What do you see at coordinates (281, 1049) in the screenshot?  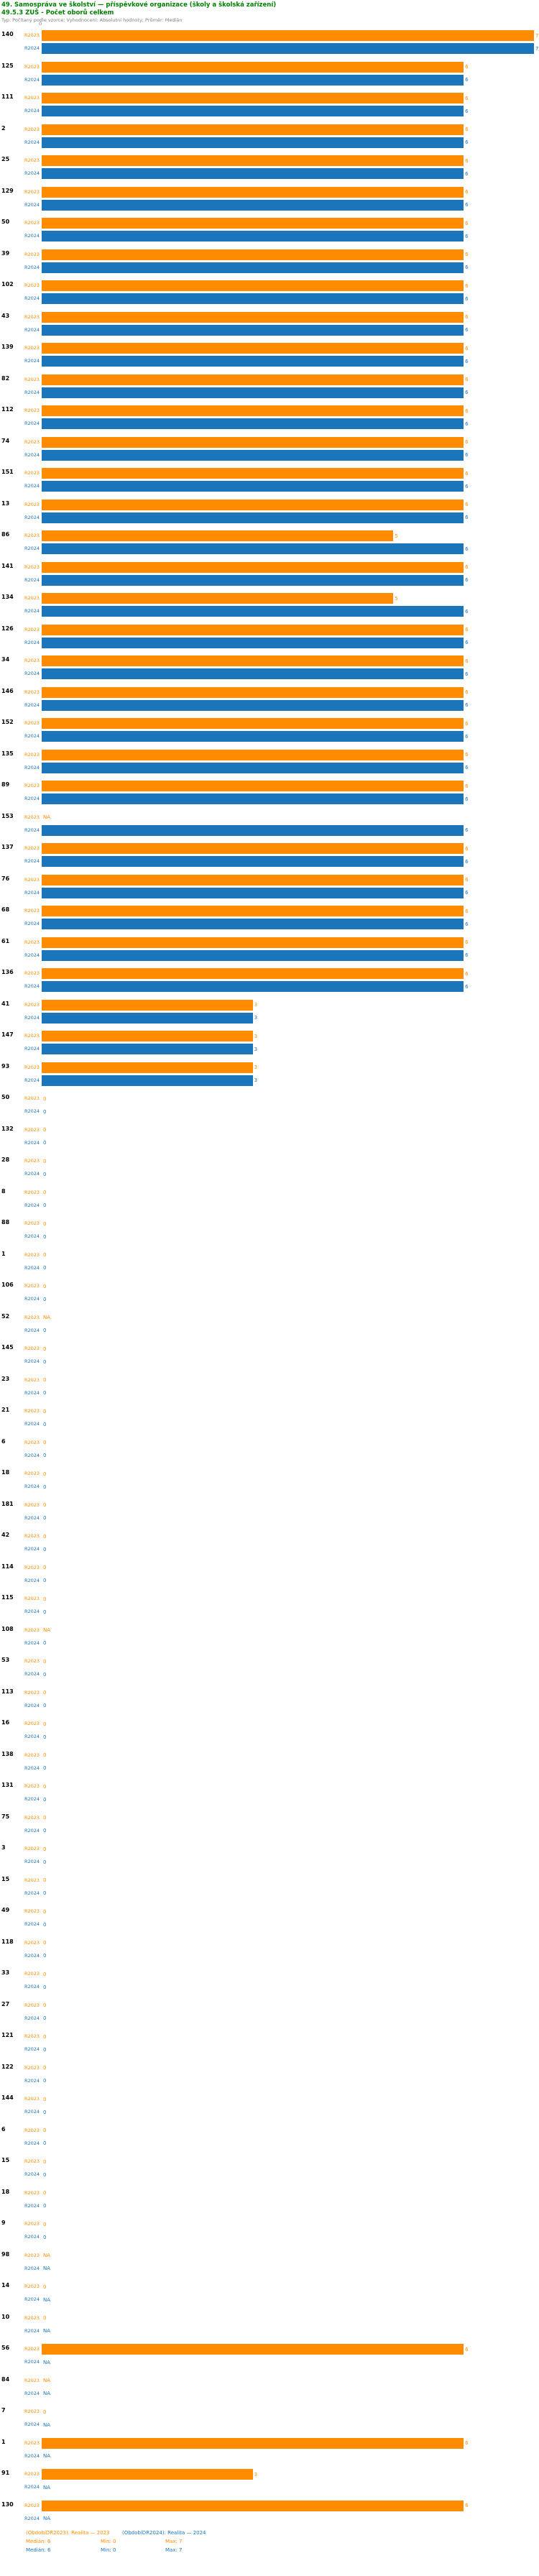 I see `bar-row-2024: R2024 3` at bounding box center [281, 1049].